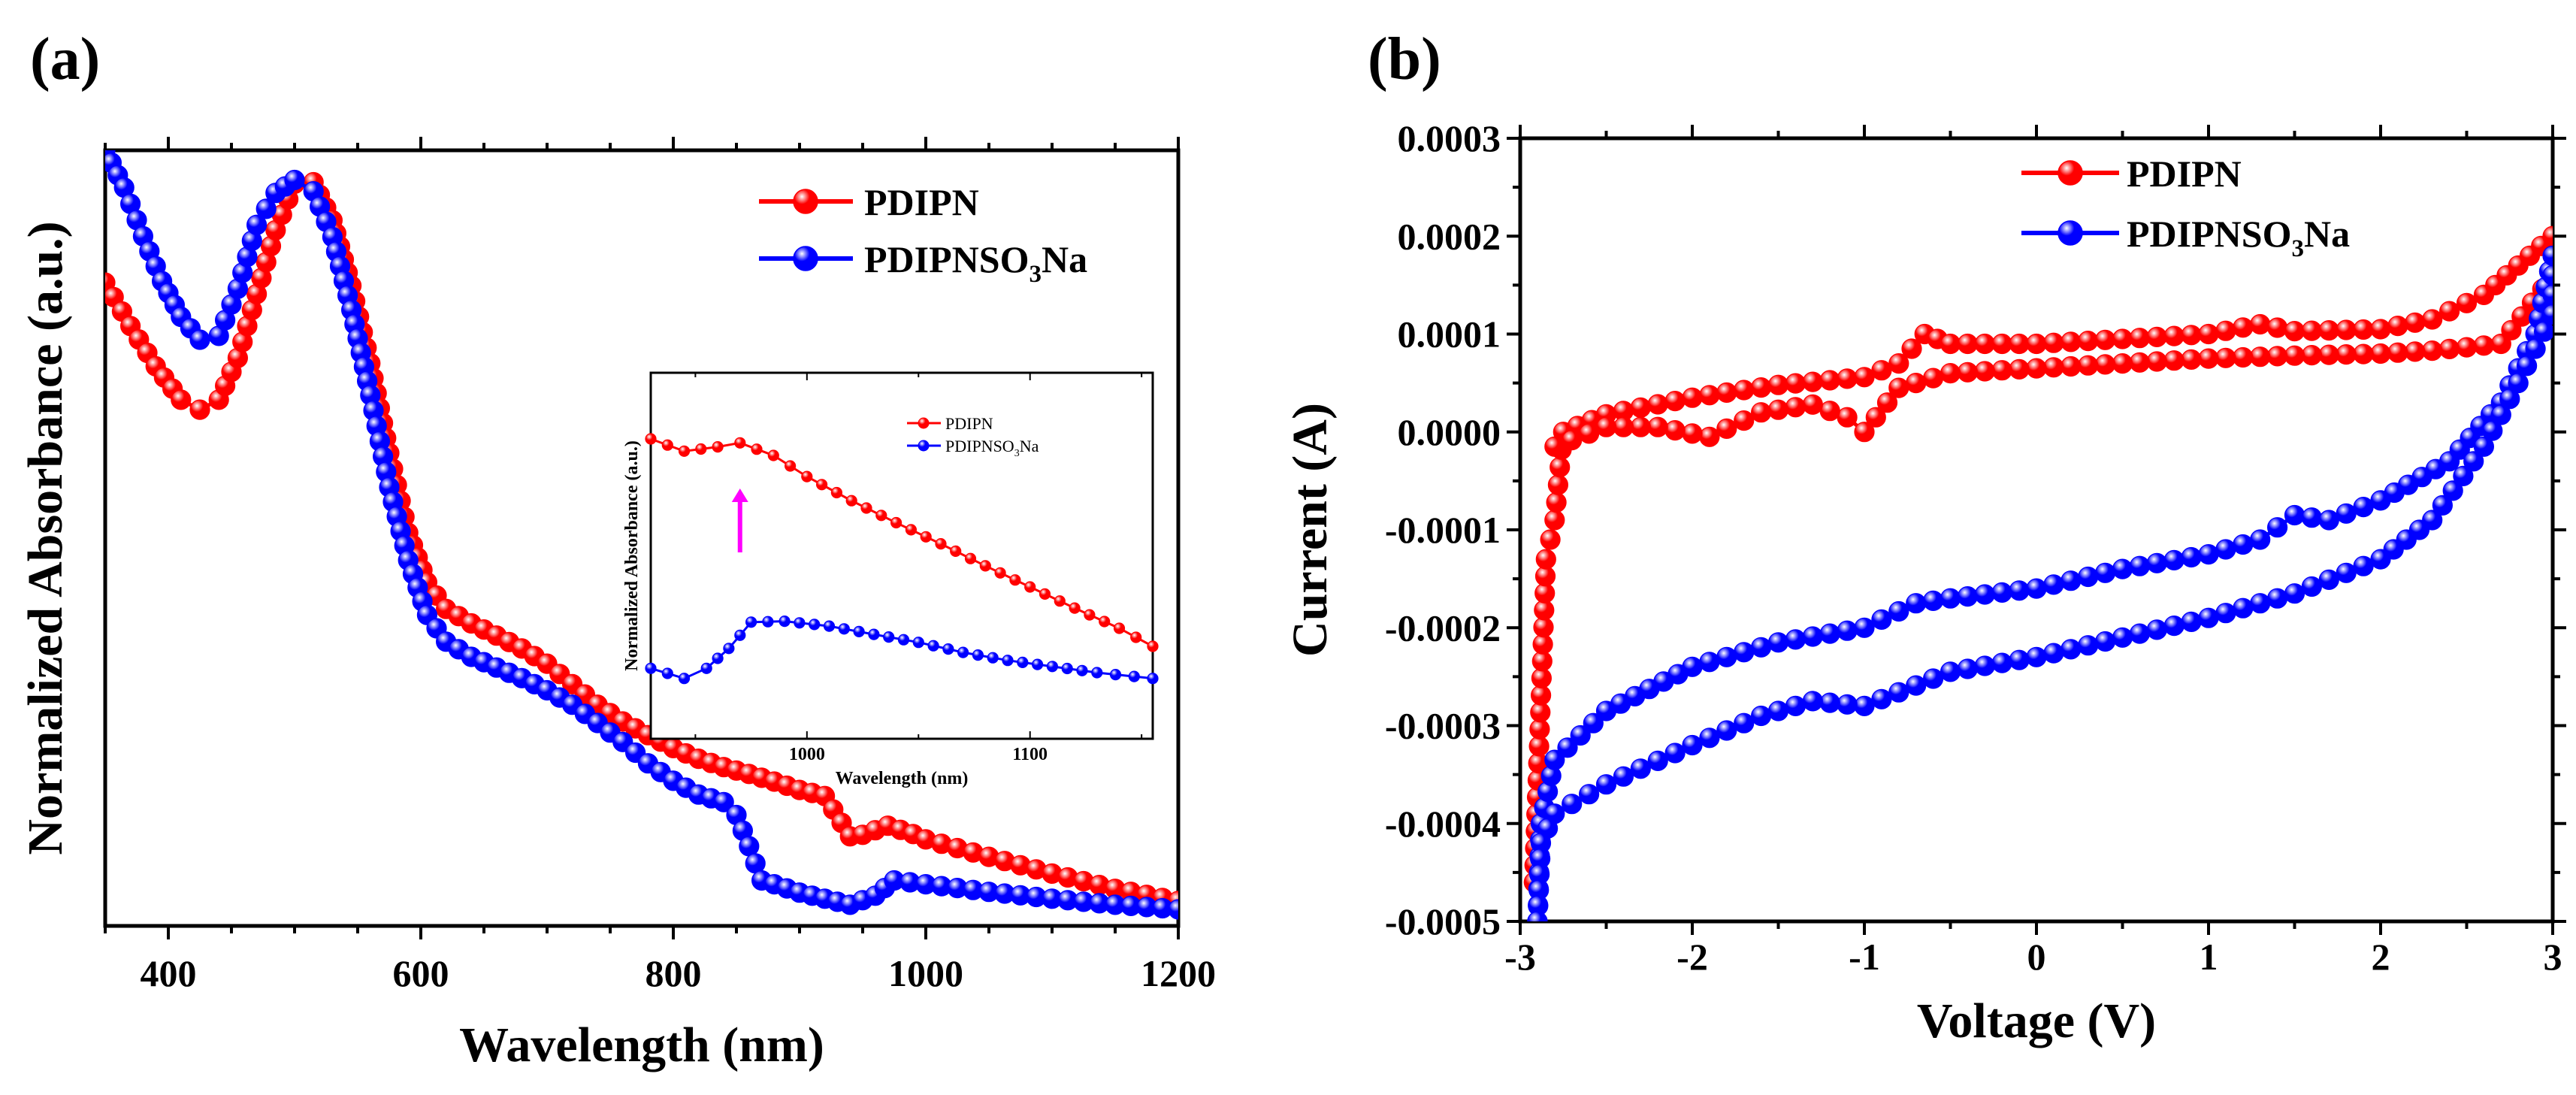 This screenshot has height=1095, width=2576. I want to click on inset-frame, so click(902, 556).